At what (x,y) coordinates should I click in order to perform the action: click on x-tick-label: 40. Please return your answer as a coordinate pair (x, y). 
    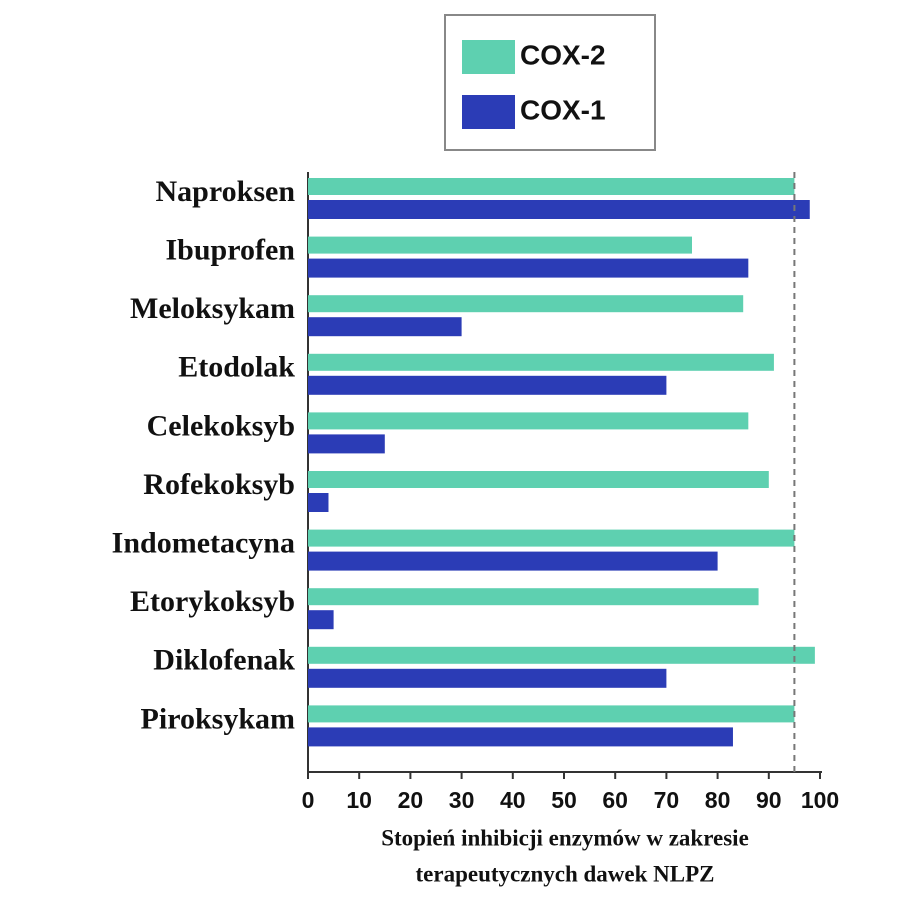
    Looking at the image, I should click on (513, 800).